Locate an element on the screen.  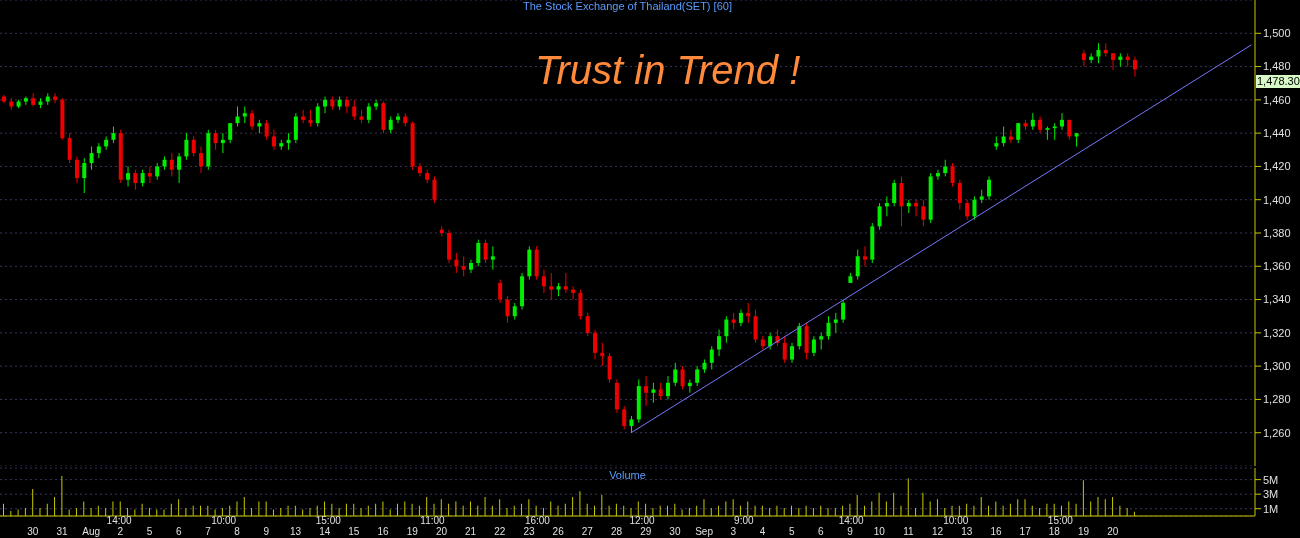
x-tick-label: 31 is located at coordinates (62, 531).